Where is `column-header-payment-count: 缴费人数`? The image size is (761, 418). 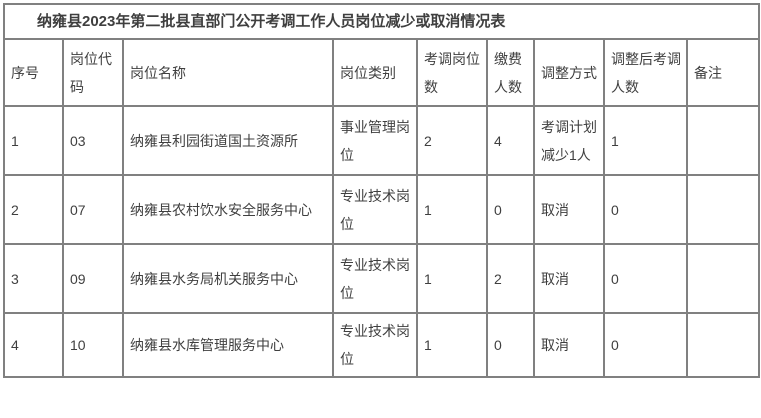
column-header-payment-count: 缴费人数 is located at coordinates (510, 72).